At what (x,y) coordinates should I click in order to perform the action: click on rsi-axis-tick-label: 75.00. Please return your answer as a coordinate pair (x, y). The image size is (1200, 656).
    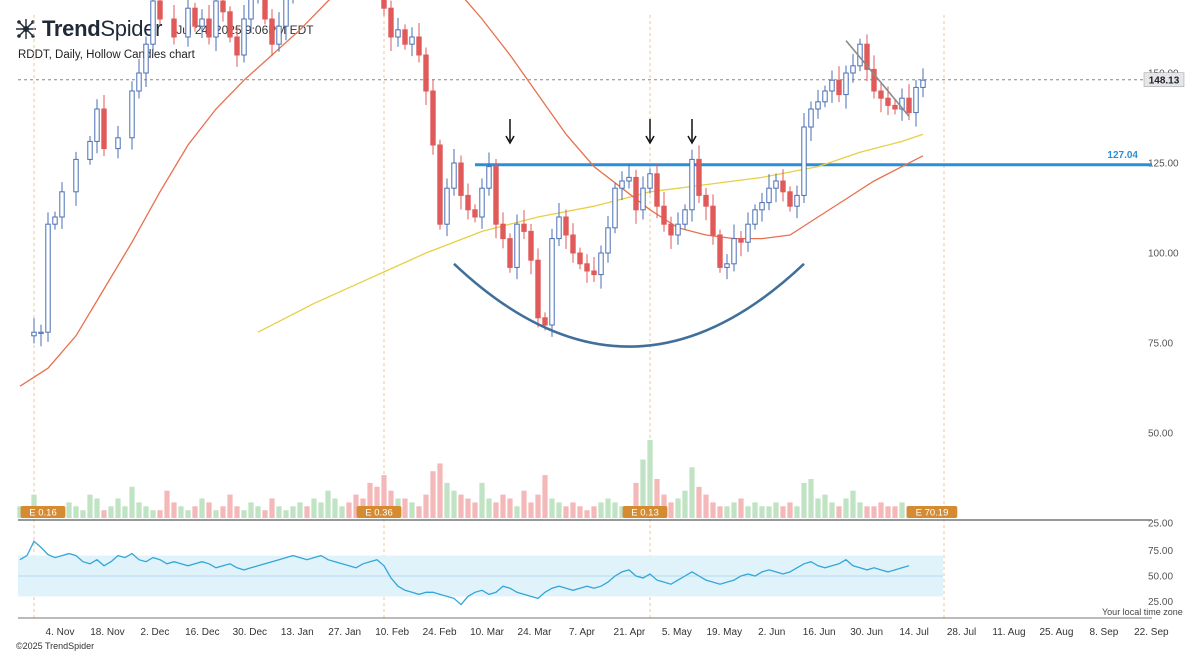
    Looking at the image, I should click on (1160, 551).